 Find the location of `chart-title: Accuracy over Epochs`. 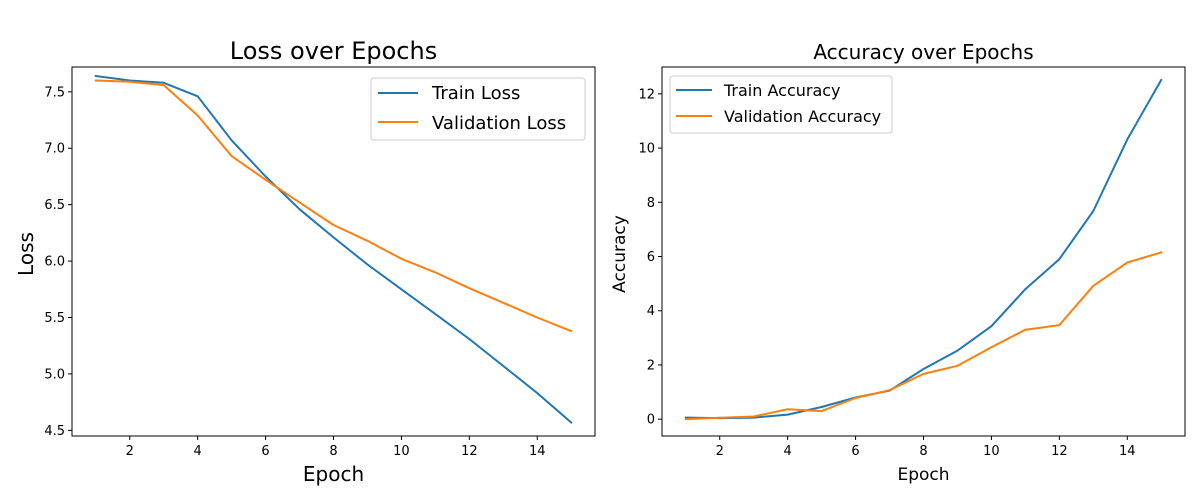

chart-title: Accuracy over Epochs is located at coordinates (923, 52).